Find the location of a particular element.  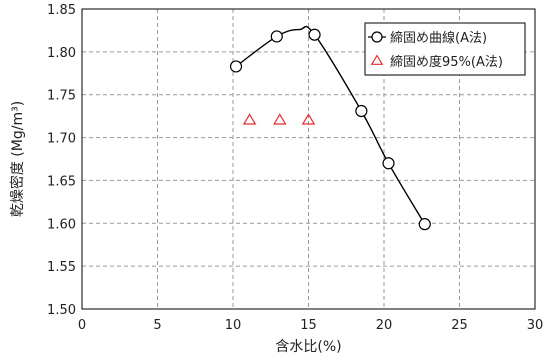

y-tick-label: 1.75 is located at coordinates (61, 96).